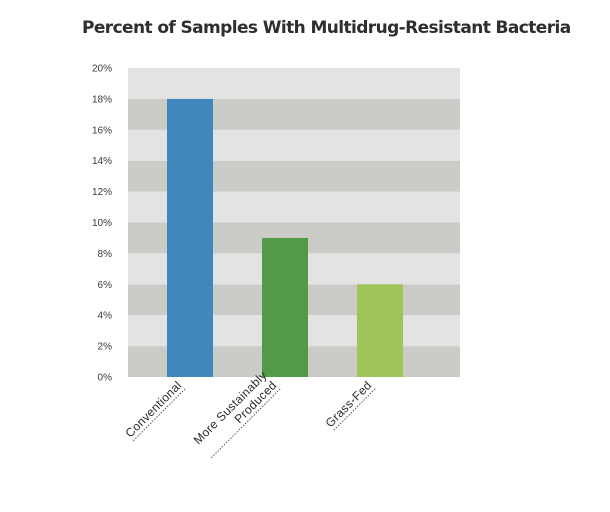 The height and width of the screenshot is (512, 610). Describe the element at coordinates (102, 192) in the screenshot. I see `y-tick-label: 12%` at that location.